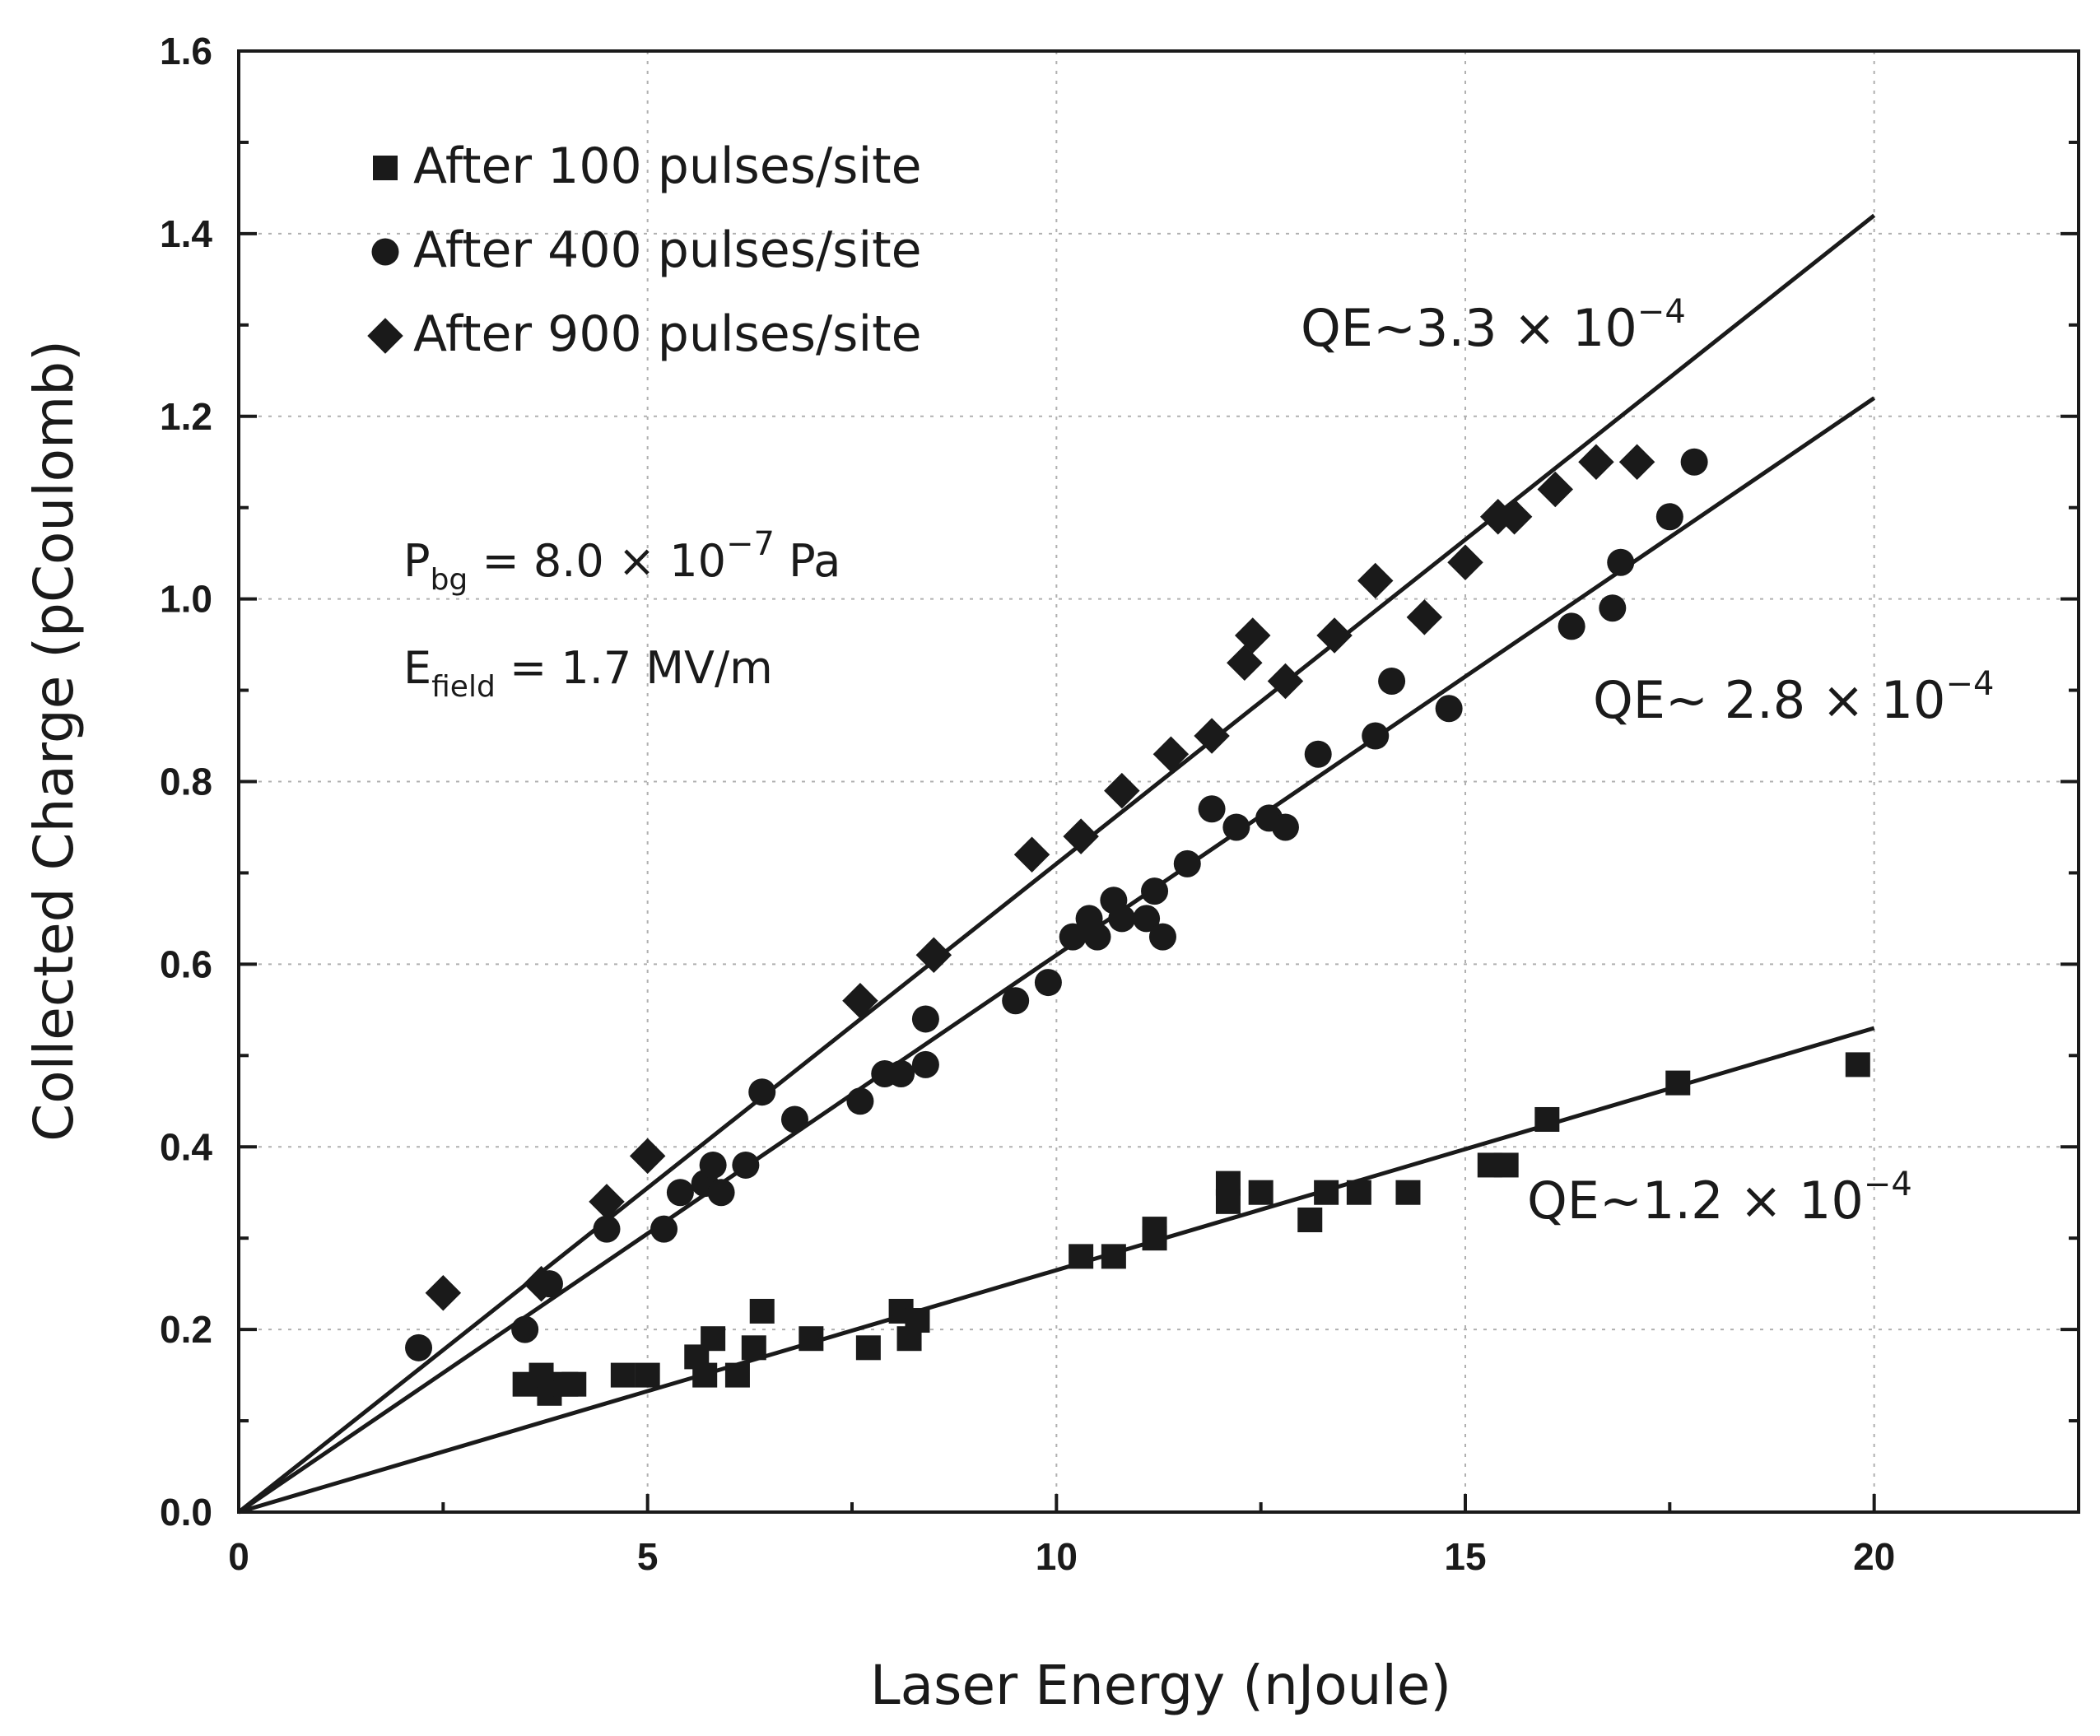 This screenshot has width=2100, height=1736. Describe the element at coordinates (385, 252) in the screenshot. I see `legend-marker-circle` at that location.